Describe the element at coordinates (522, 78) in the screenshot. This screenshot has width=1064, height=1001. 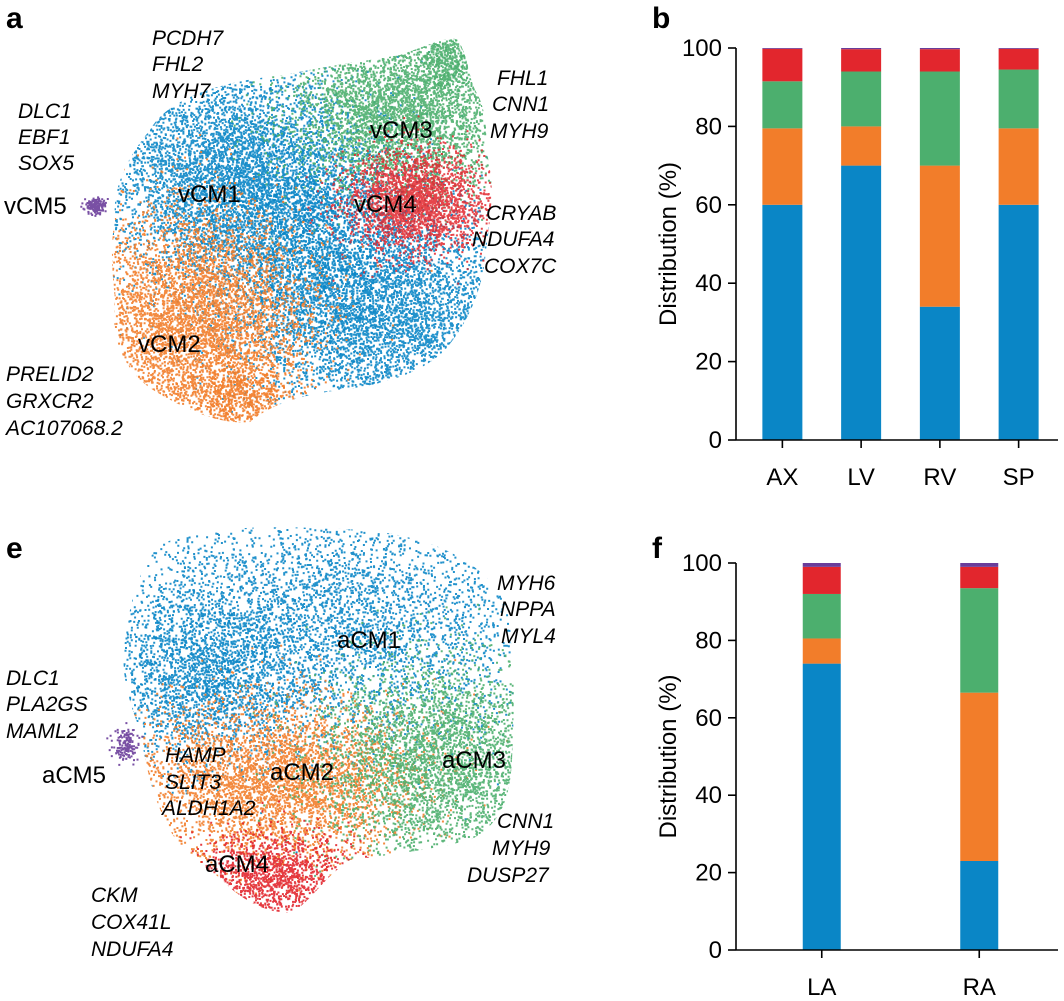
I see `gene-label: FHL1` at that location.